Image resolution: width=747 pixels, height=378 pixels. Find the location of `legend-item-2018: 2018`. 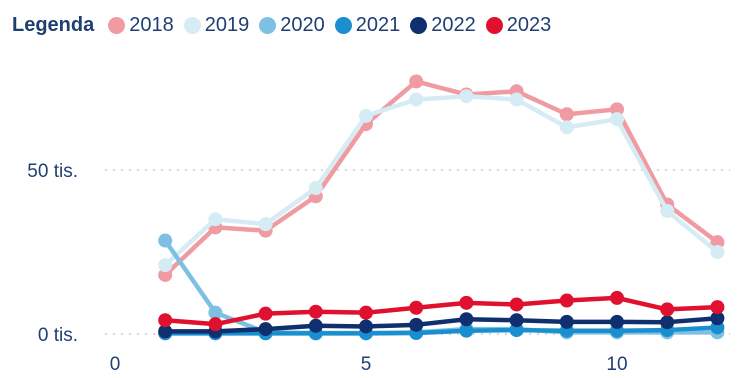

legend-item-2018: 2018 is located at coordinates (141, 25).